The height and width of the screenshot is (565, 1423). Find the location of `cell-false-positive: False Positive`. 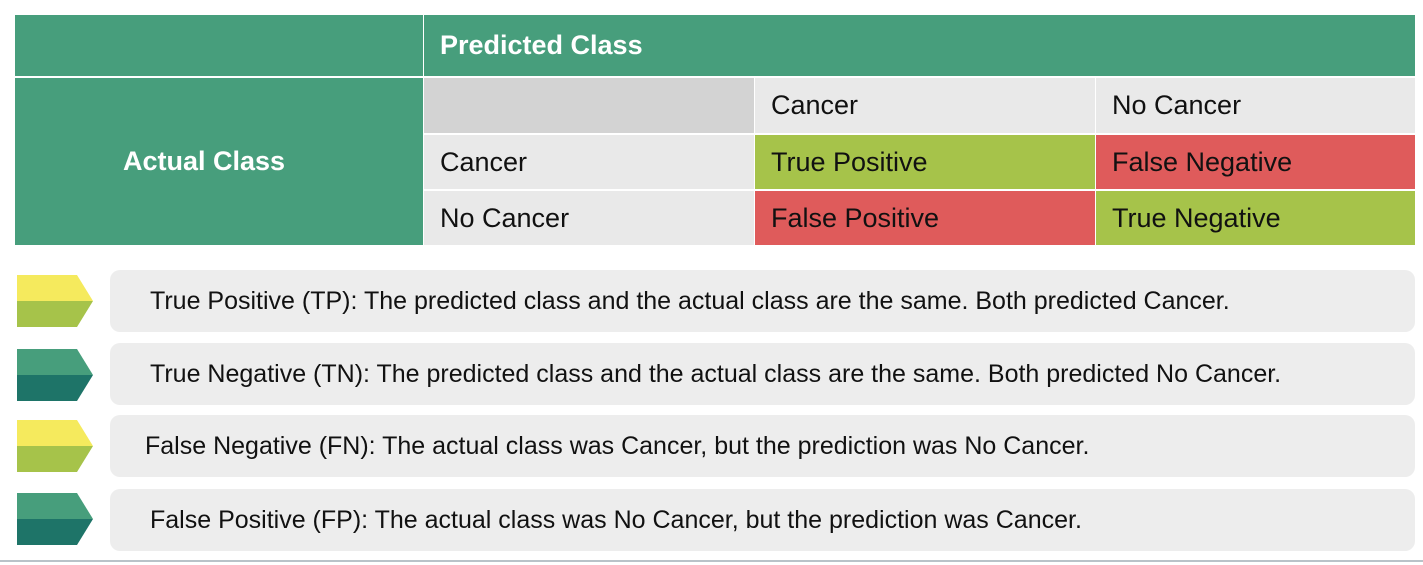

cell-false-positive: False Positive is located at coordinates (925, 218).